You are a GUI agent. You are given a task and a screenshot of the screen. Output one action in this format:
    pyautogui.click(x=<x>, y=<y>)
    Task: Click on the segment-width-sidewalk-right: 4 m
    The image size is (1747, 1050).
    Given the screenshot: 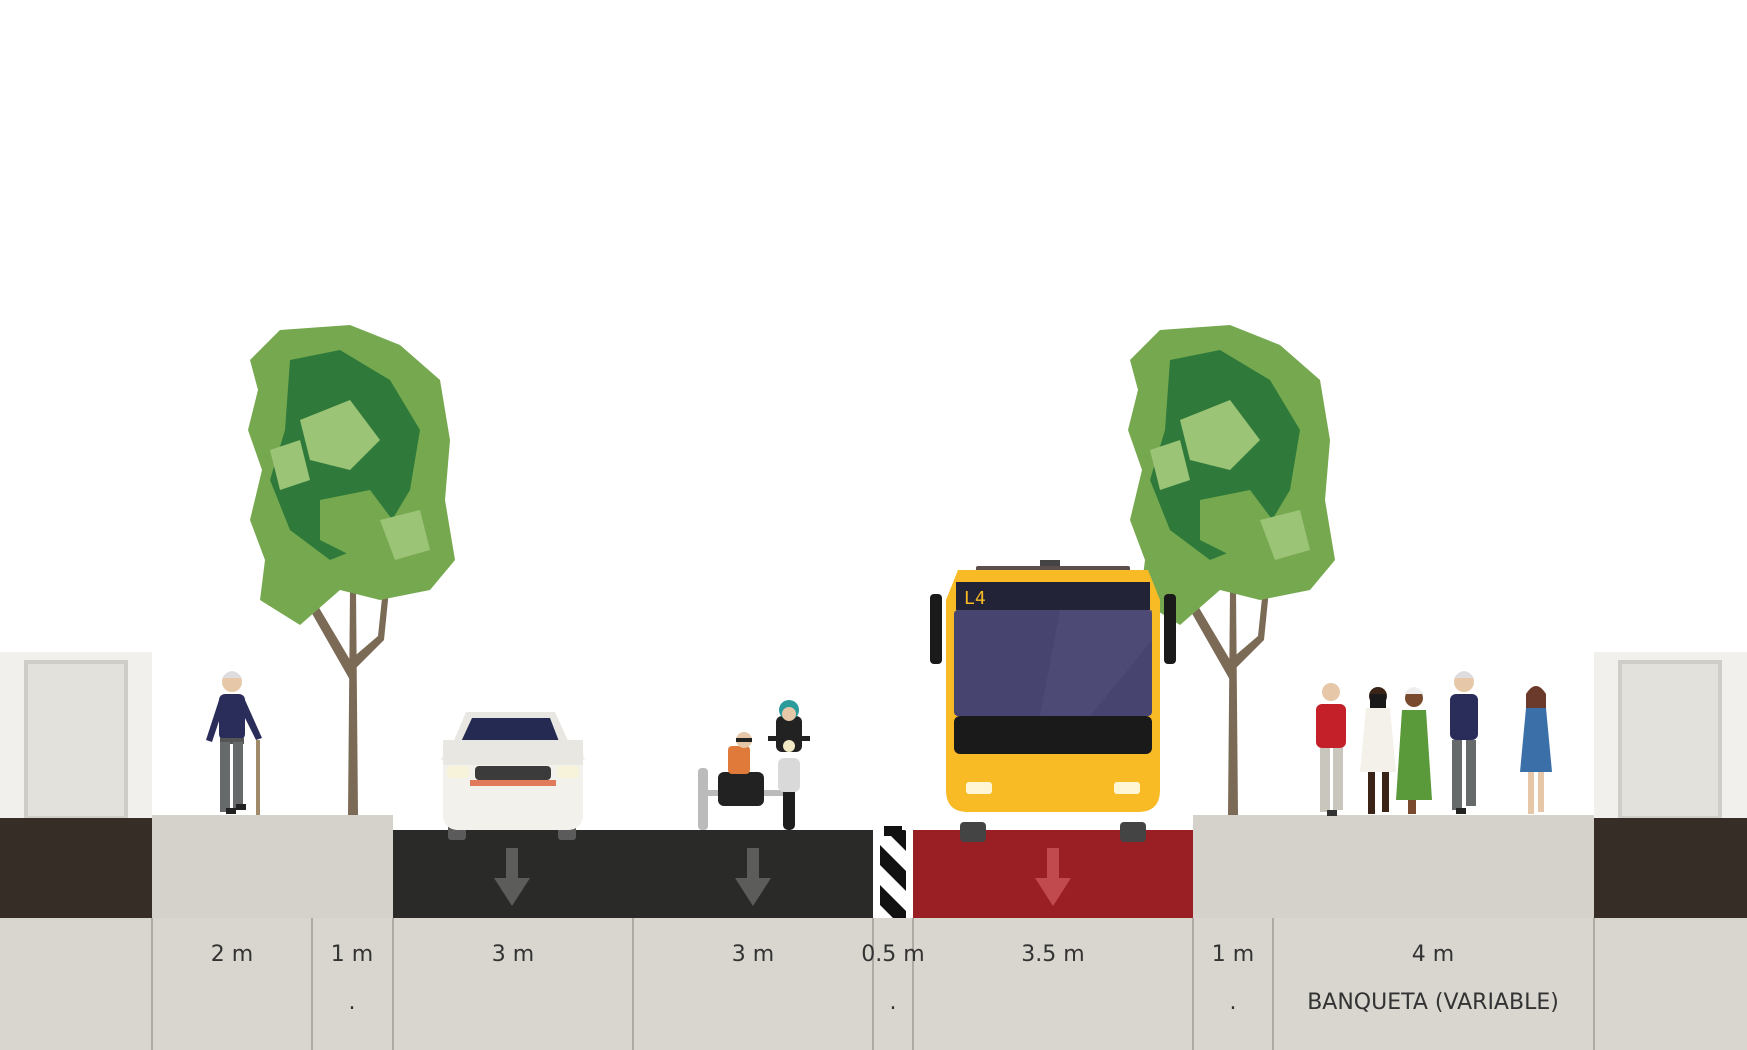 What is the action you would take?
    pyautogui.click(x=1433, y=954)
    